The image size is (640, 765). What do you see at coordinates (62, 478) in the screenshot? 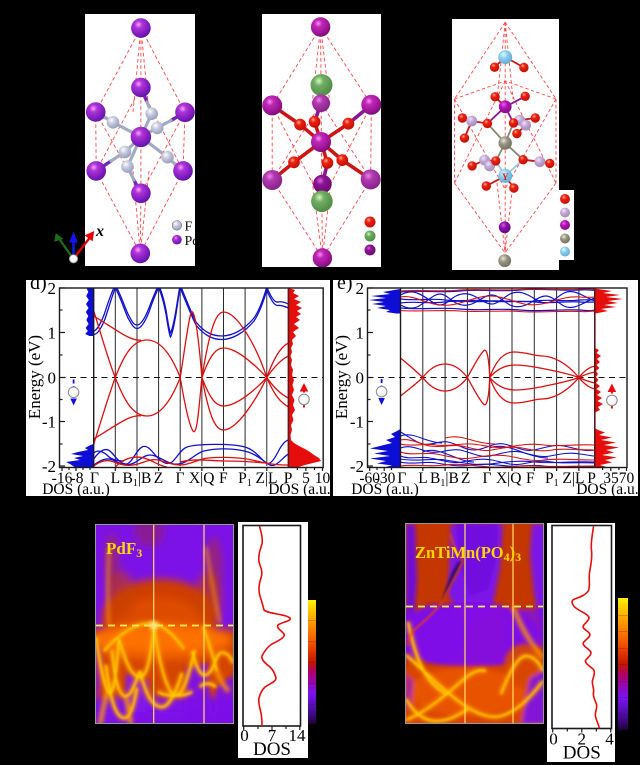
I see `svg-text: -16` at bounding box center [62, 478].